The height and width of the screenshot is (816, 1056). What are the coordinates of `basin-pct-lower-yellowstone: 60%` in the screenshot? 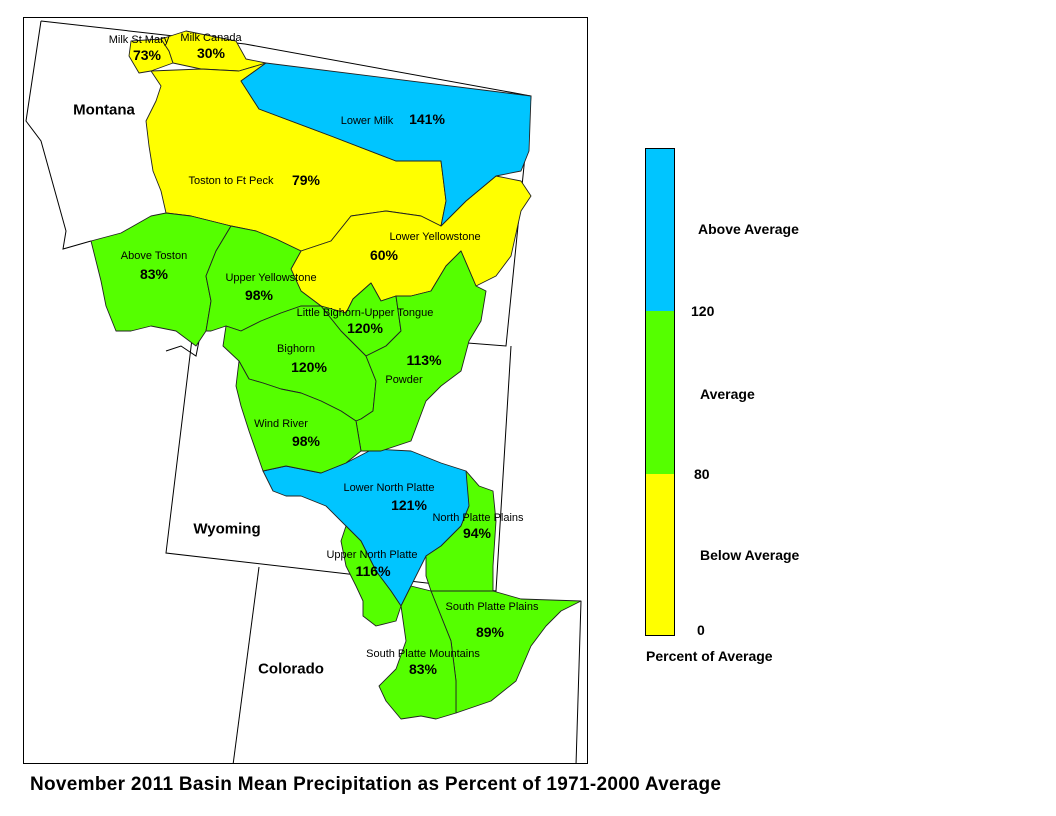 It's located at (384, 255).